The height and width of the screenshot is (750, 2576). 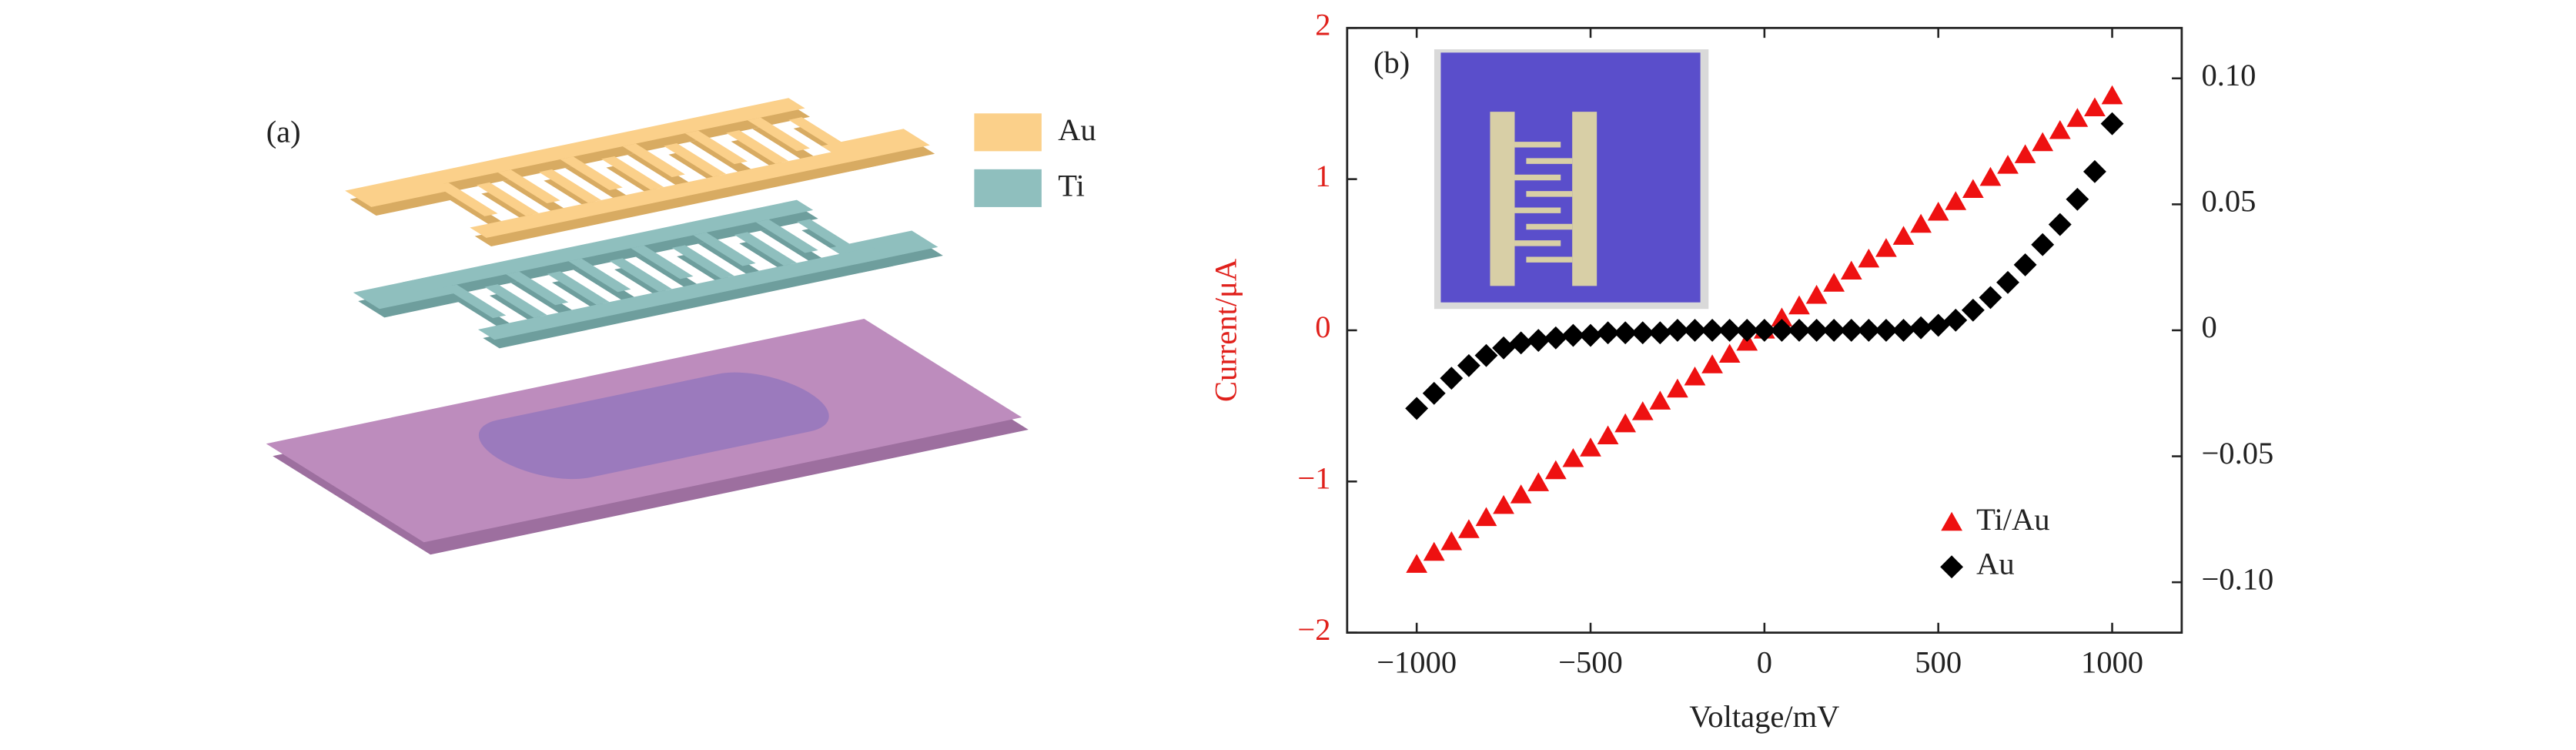 What do you see at coordinates (2112, 662) in the screenshot?
I see `x-tick-label: 1000` at bounding box center [2112, 662].